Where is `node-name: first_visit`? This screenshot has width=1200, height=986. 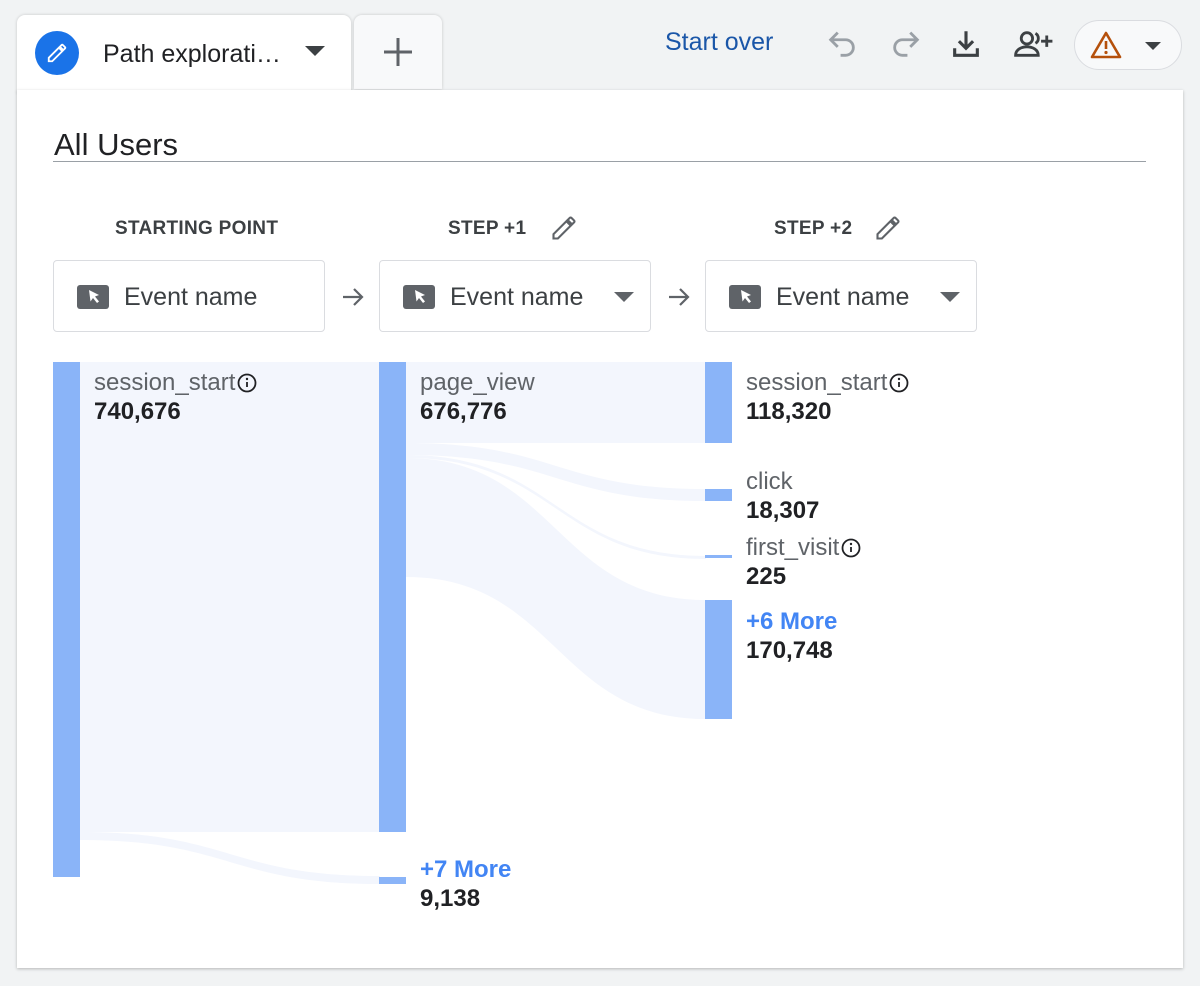
node-name: first_visit is located at coordinates (793, 547).